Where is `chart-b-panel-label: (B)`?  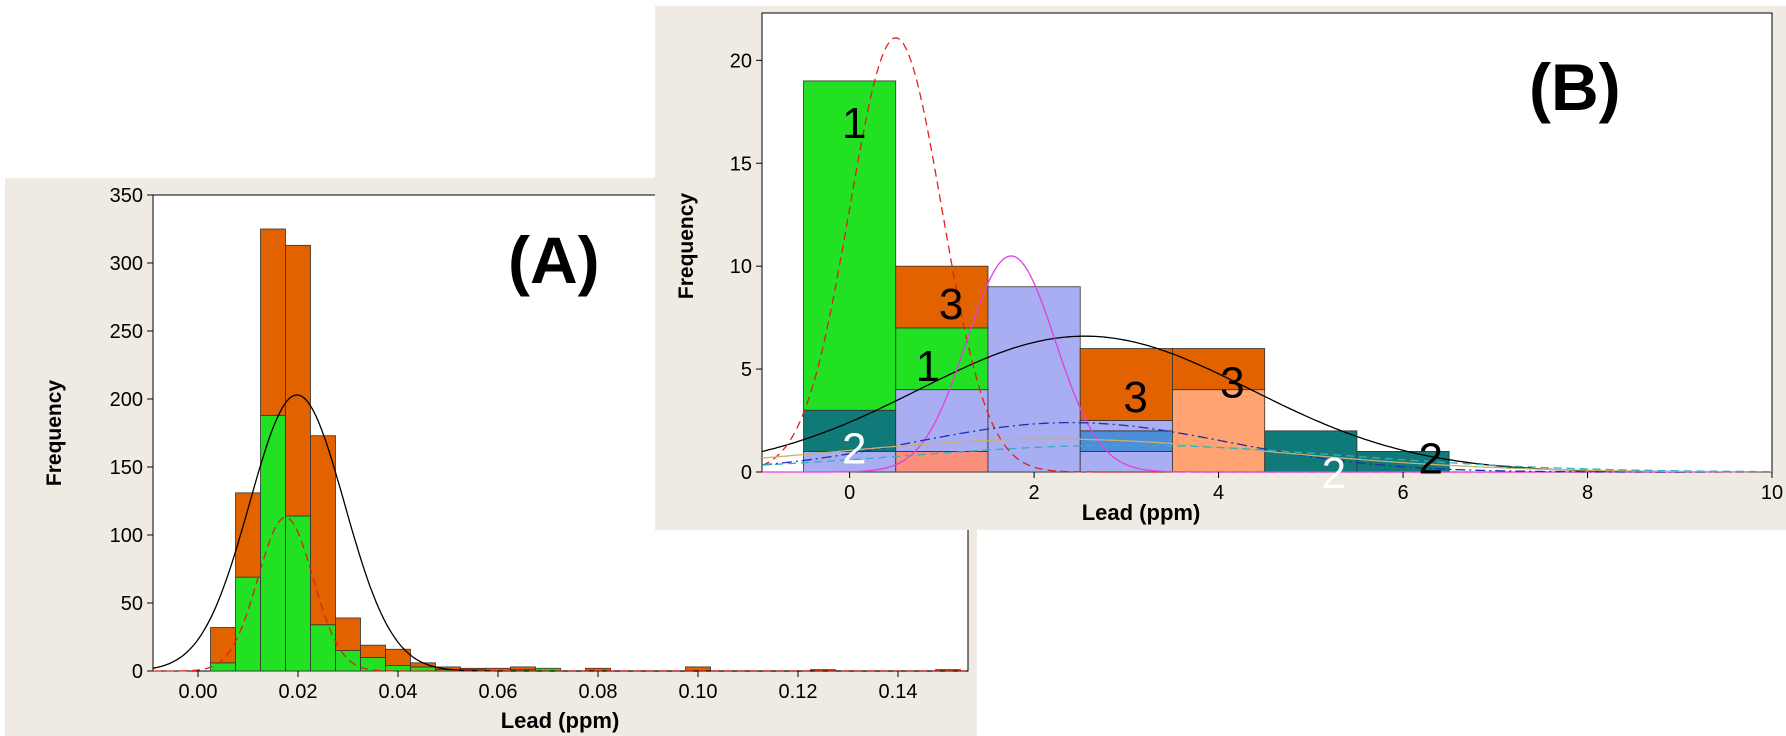
chart-b-panel-label: (B) is located at coordinates (1575, 87).